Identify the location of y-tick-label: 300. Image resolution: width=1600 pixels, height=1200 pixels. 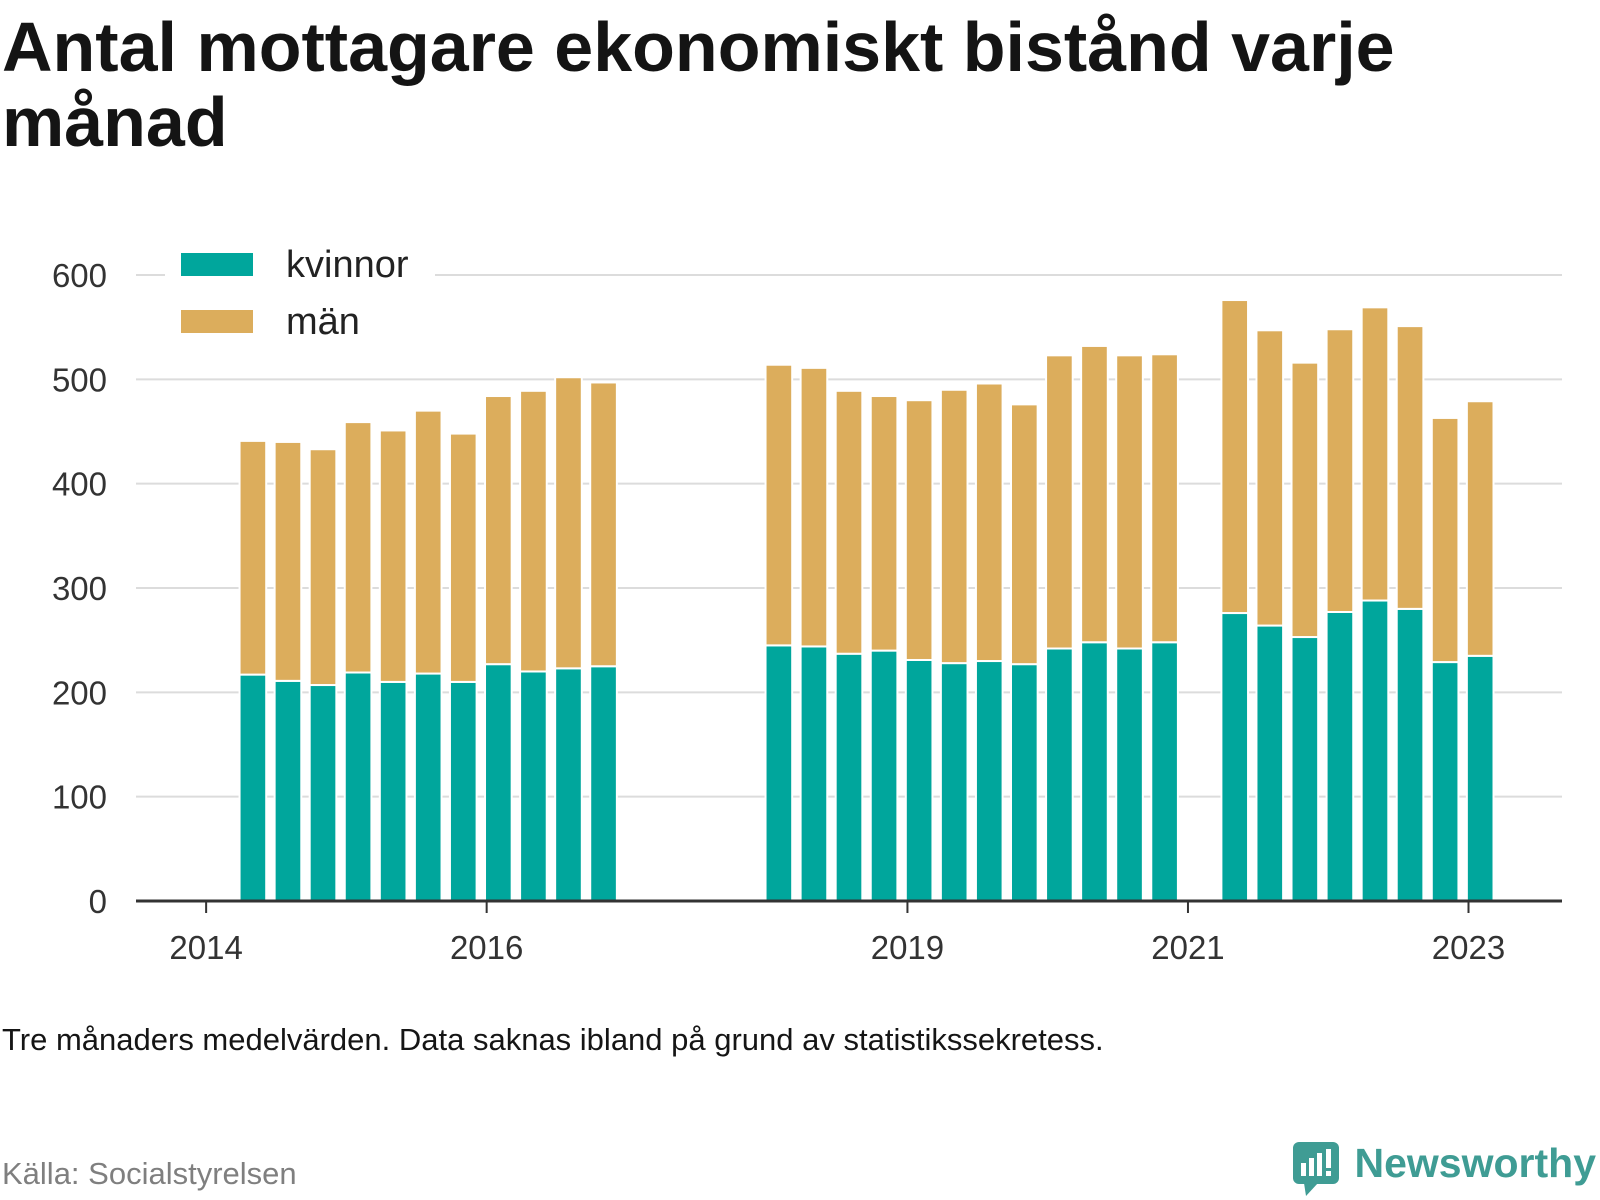
(79, 588).